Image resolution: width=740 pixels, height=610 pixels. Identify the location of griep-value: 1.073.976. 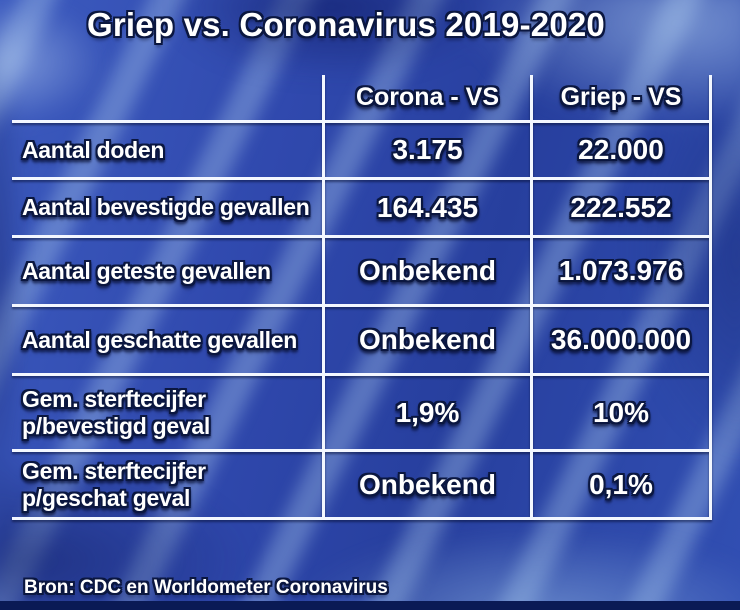
(621, 271).